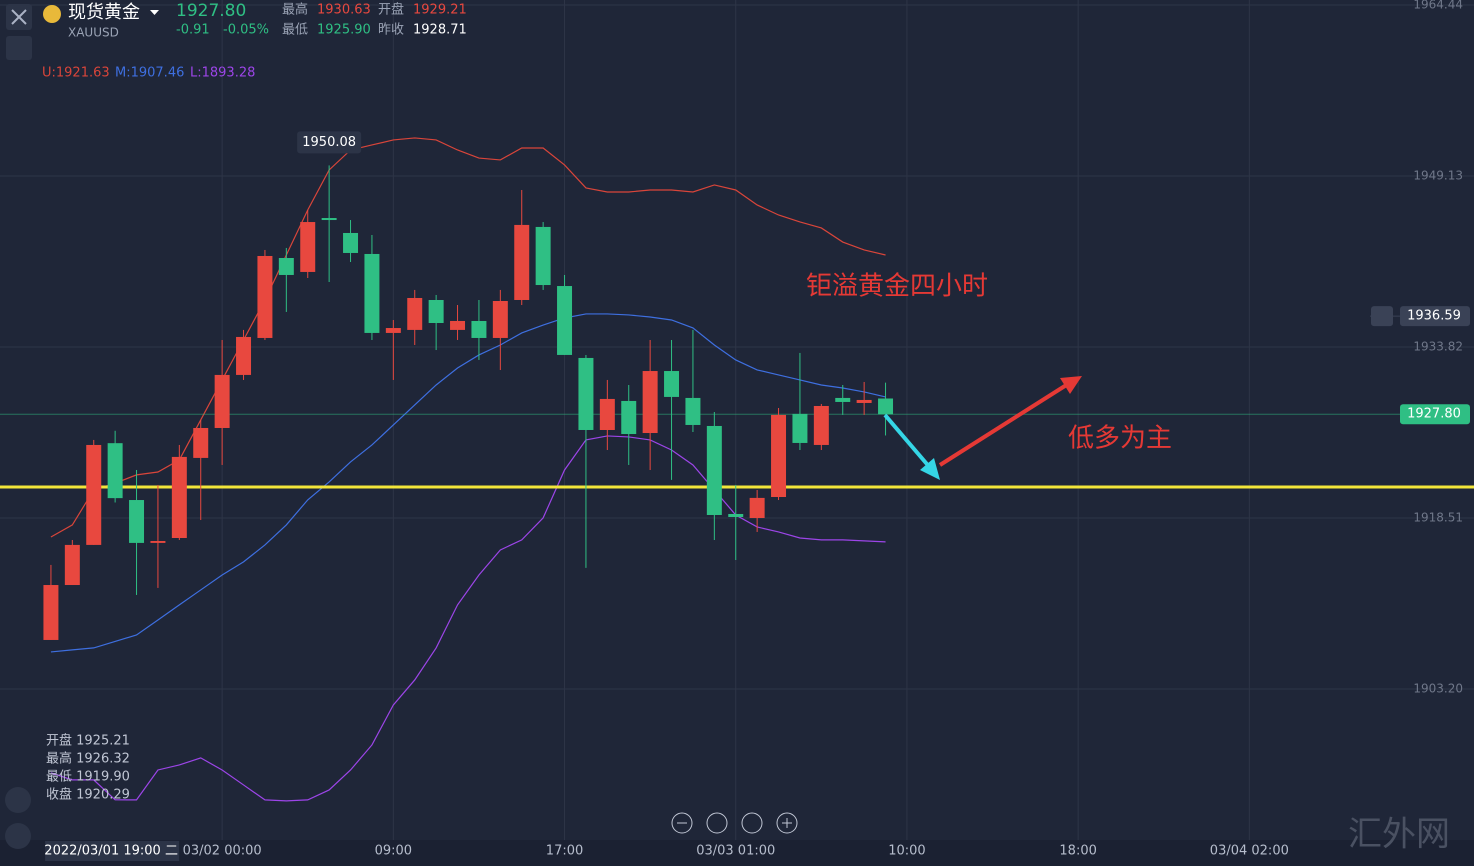  Describe the element at coordinates (1438, 176) in the screenshot. I see `y-tick-label: 1949.13` at that location.